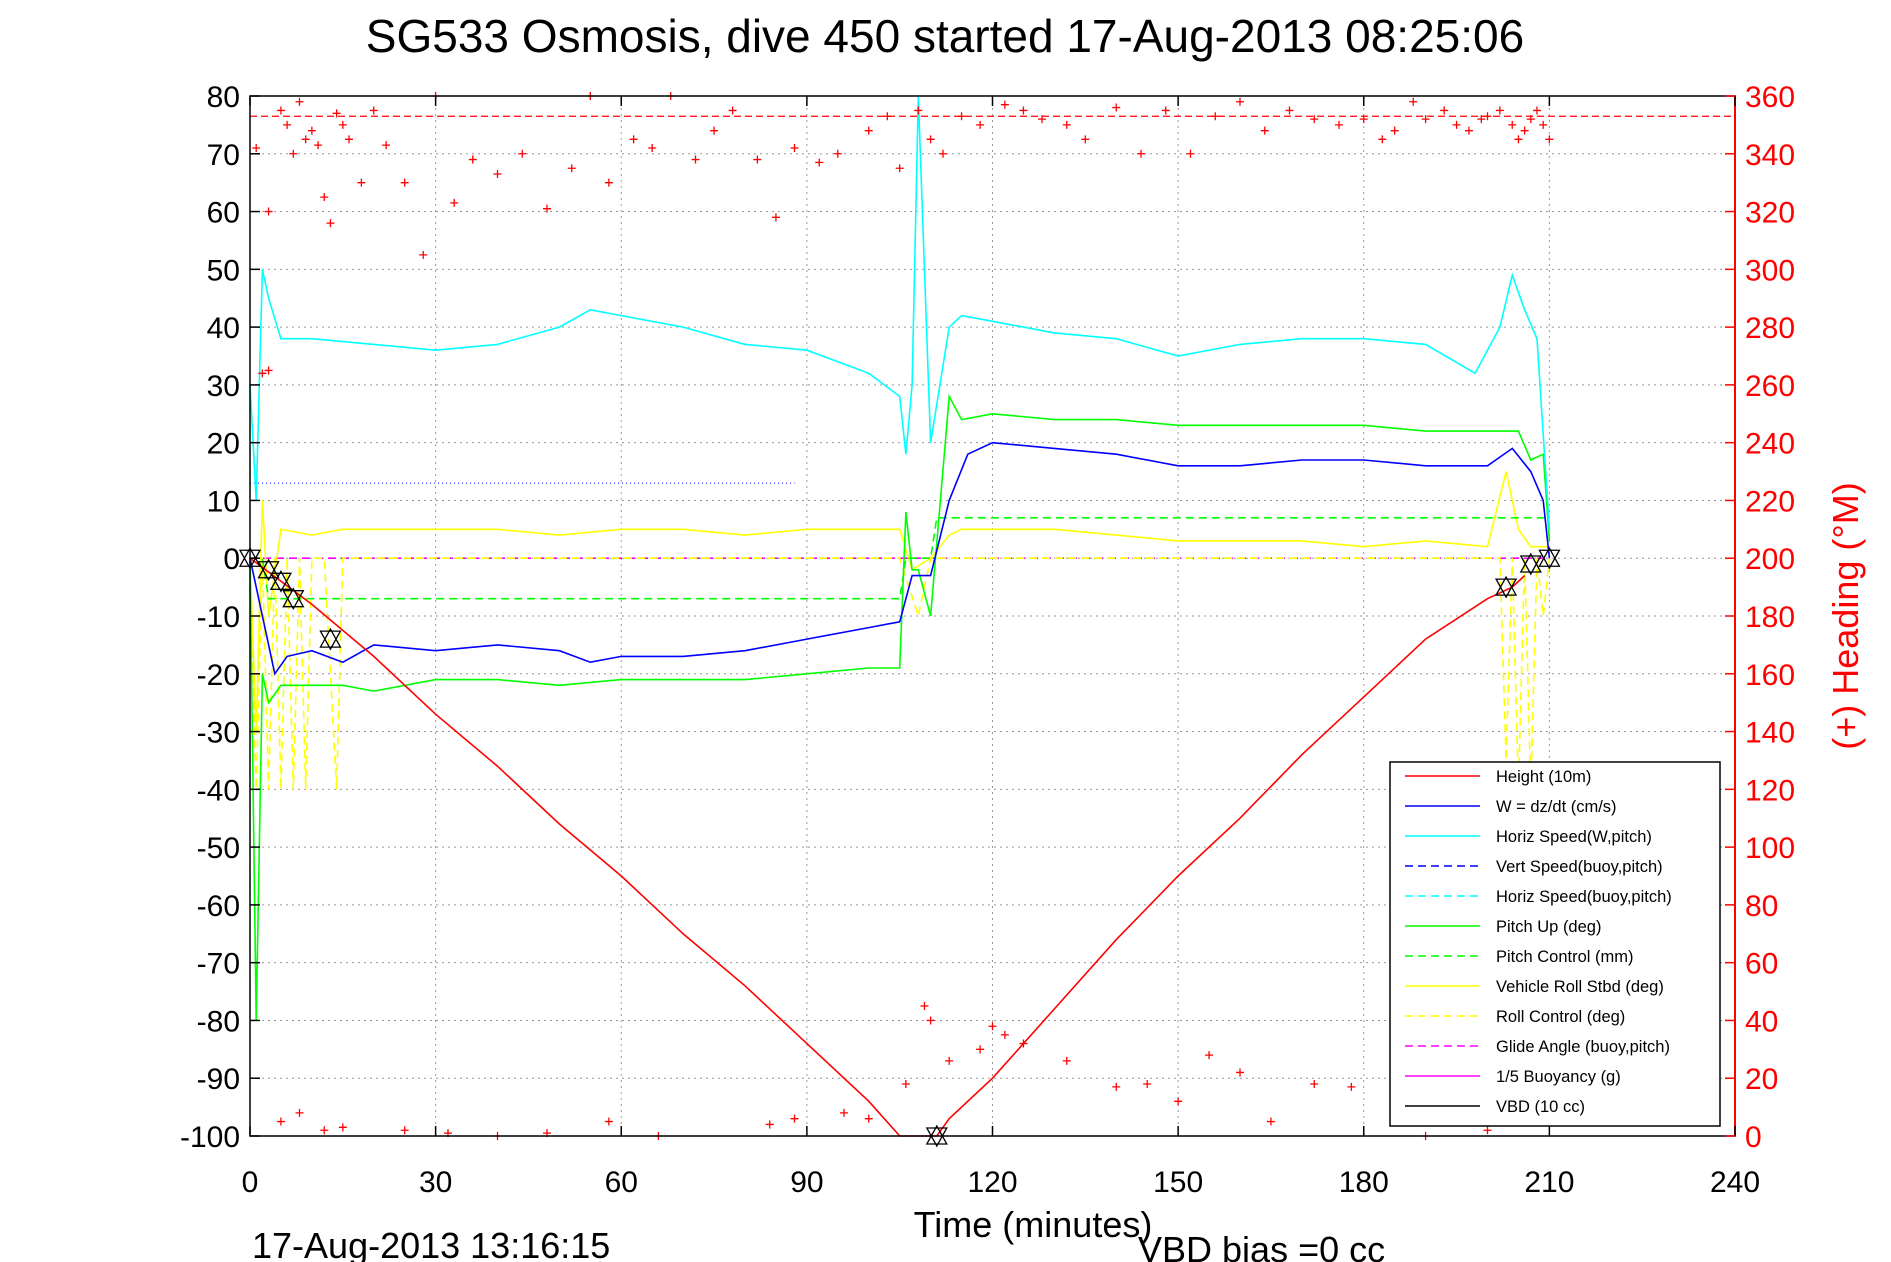  I want to click on y-left-tick-label: -90, so click(218, 1079).